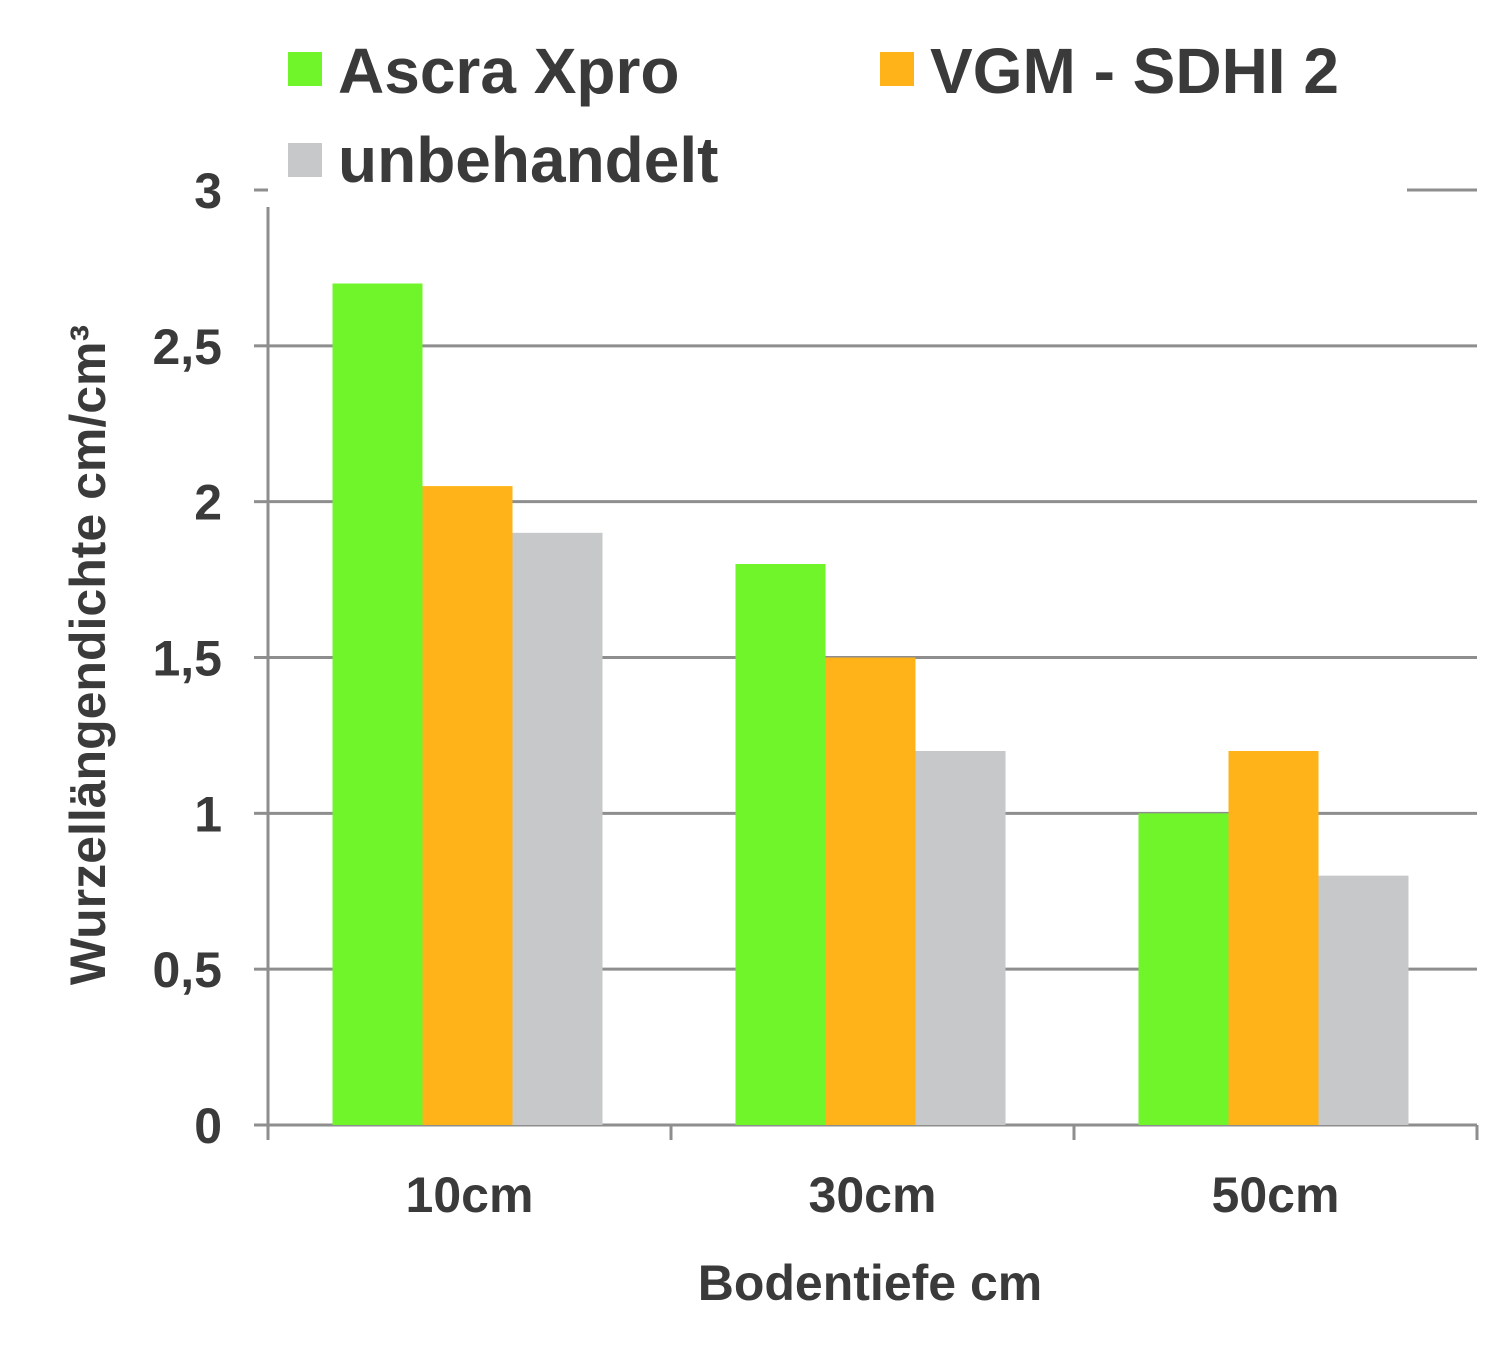  What do you see at coordinates (960, 938) in the screenshot?
I see `bar-unbehandelt-30cm` at bounding box center [960, 938].